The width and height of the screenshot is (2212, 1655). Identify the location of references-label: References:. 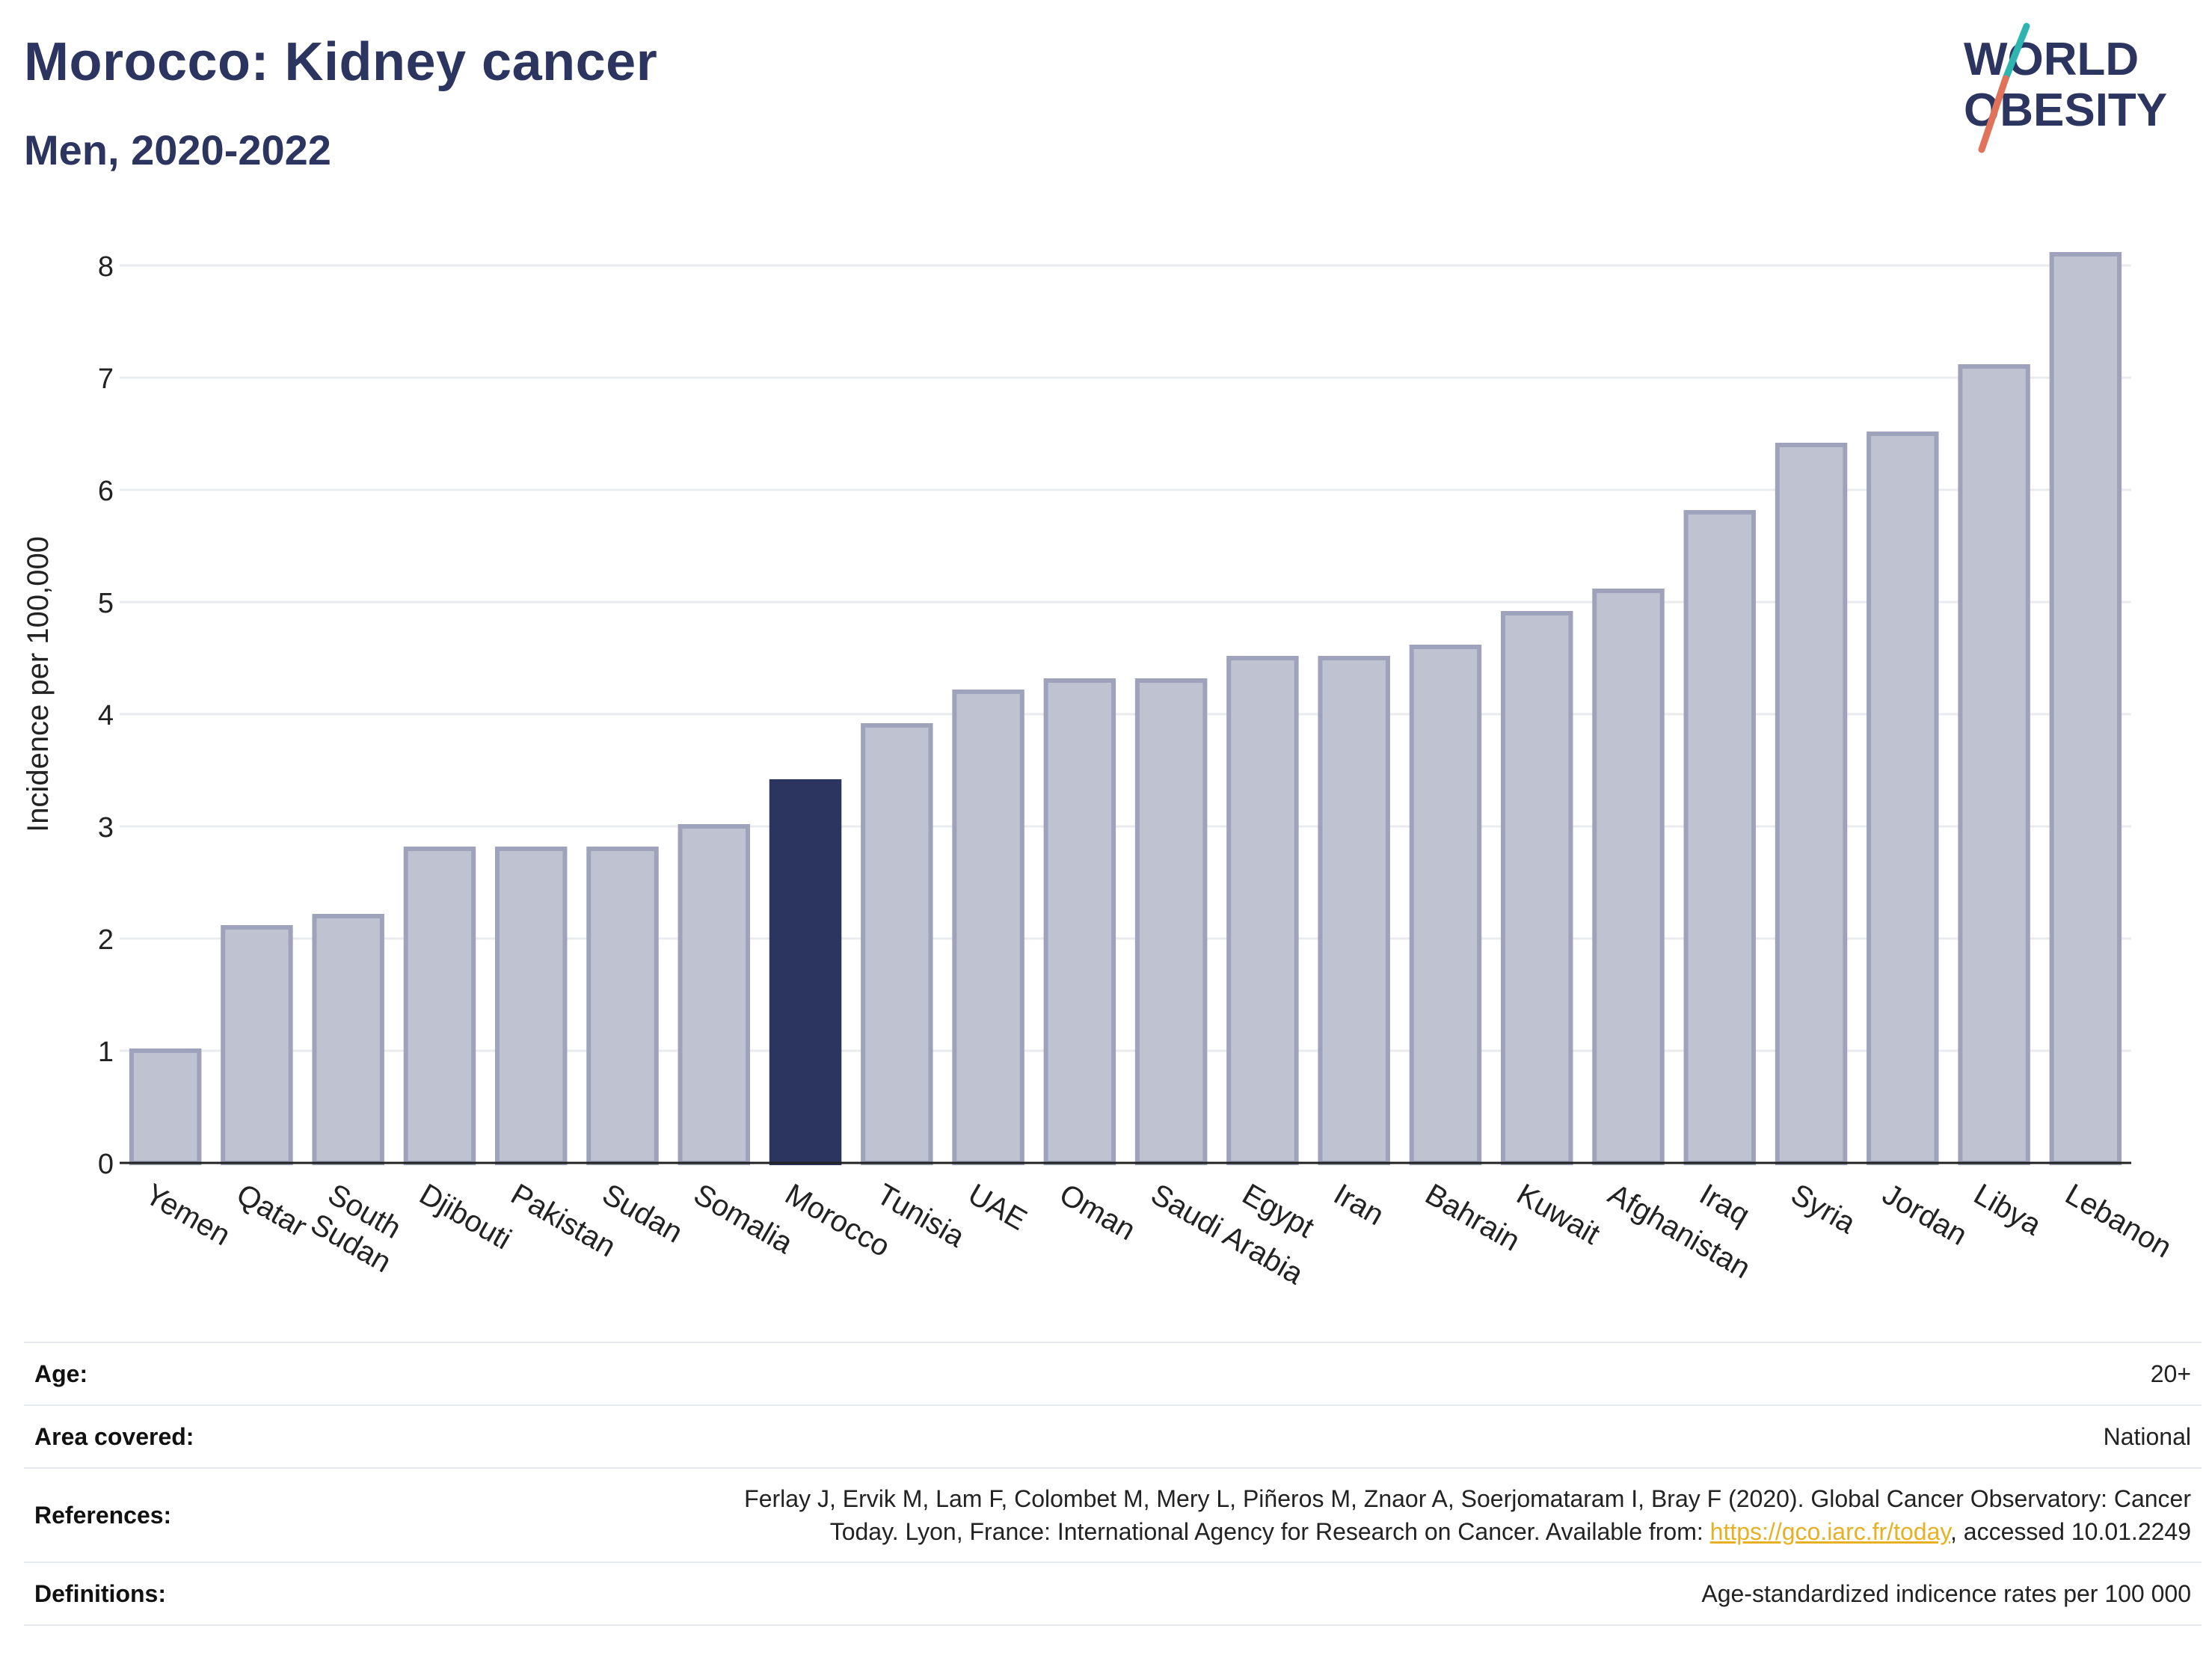
(259, 1514).